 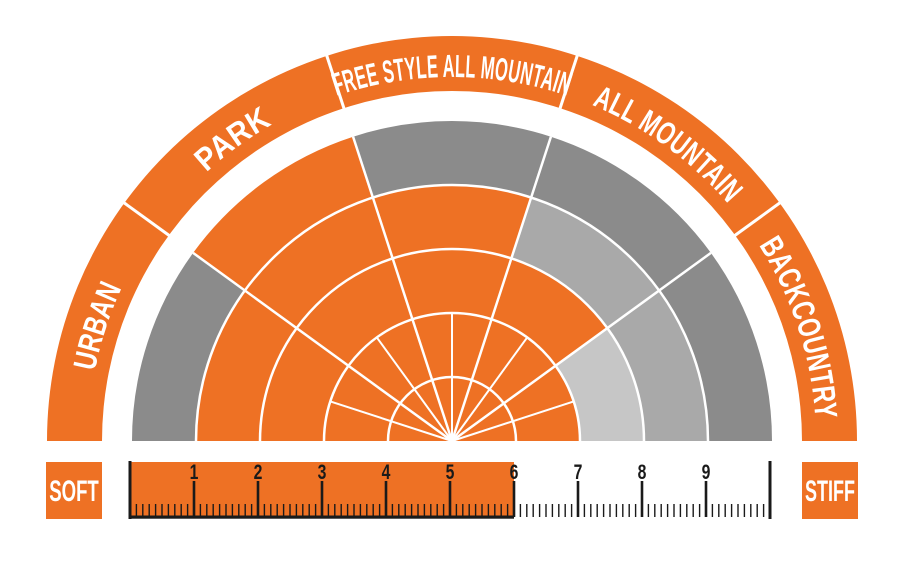 What do you see at coordinates (706, 472) in the screenshot?
I see `ruler-number: 9` at bounding box center [706, 472].